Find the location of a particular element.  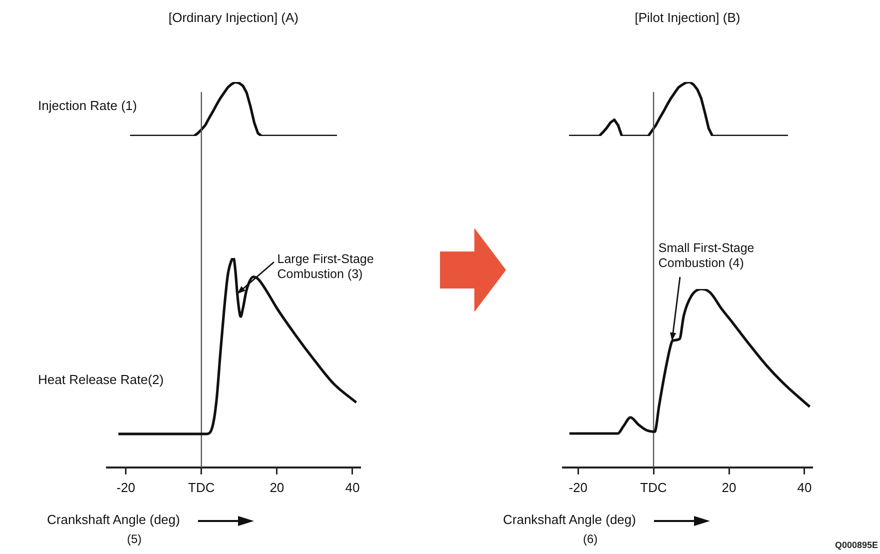

annotation: Small First-Stage Combustion (4) is located at coordinates (707, 255).